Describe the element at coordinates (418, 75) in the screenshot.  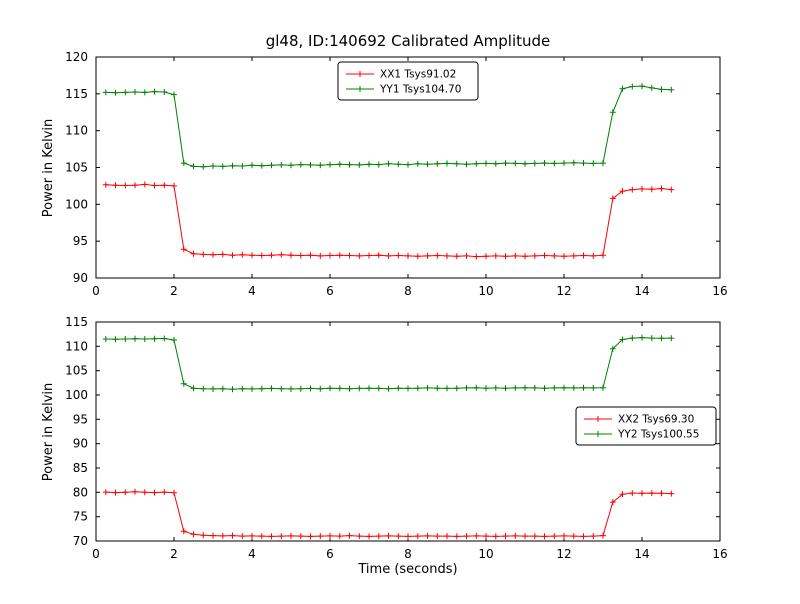
I see `legend-entry-label: XX1 Tsys91.02` at that location.